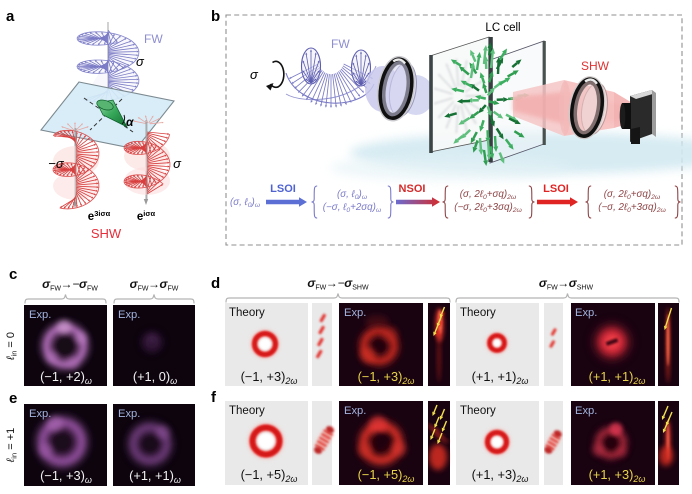 This screenshot has width=692, height=494. What do you see at coordinates (13, 274) in the screenshot?
I see `svg-text: c` at bounding box center [13, 274].